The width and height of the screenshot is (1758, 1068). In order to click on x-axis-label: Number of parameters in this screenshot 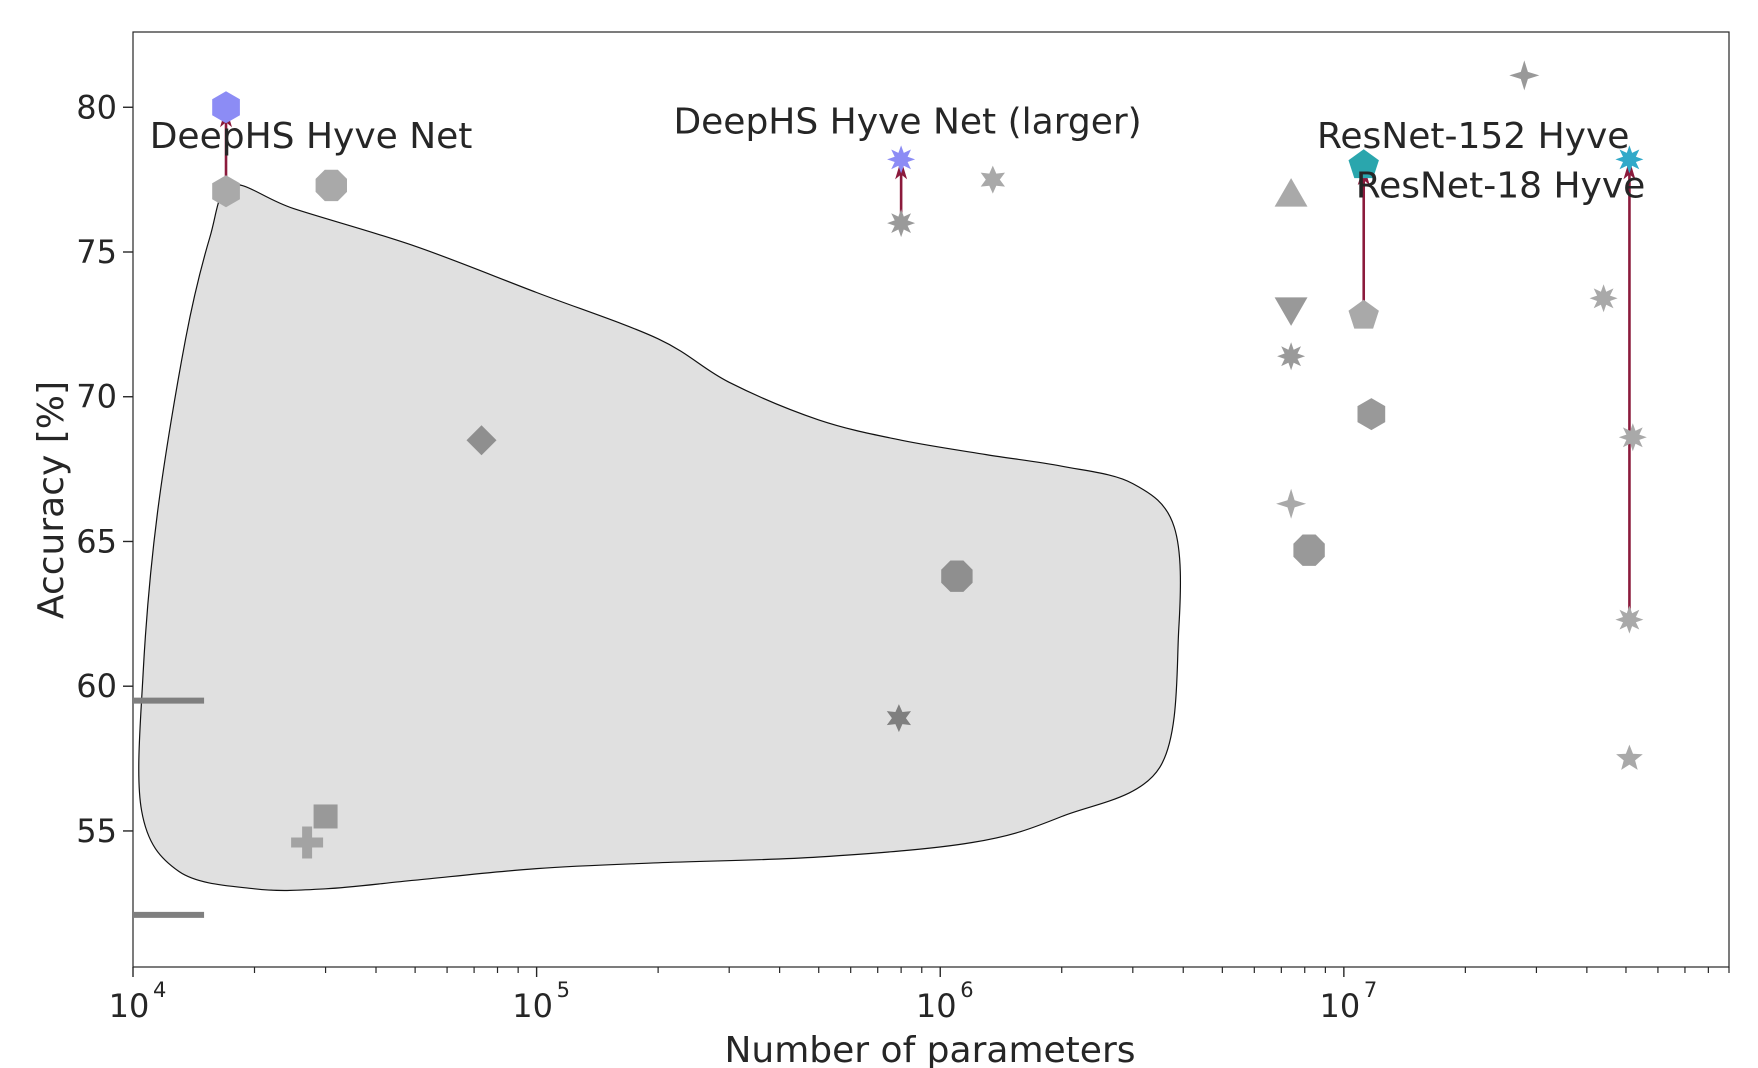, I will do `click(929, 1049)`.